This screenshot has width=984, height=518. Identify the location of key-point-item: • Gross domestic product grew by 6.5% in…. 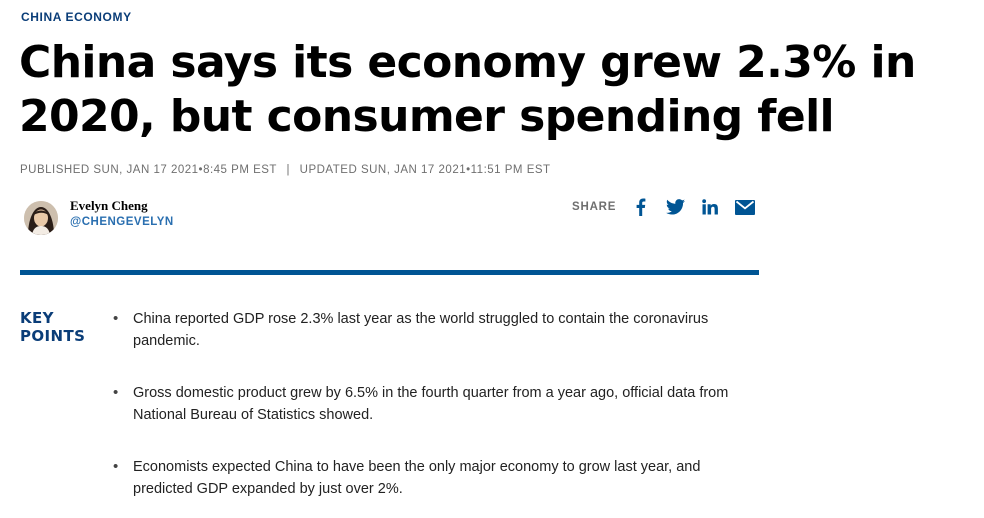
(432, 404).